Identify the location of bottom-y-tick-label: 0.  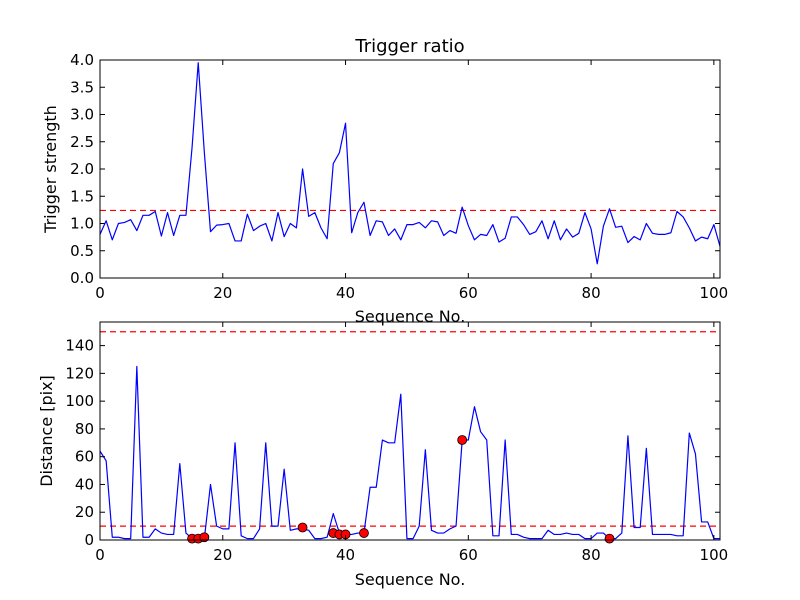
(89, 540).